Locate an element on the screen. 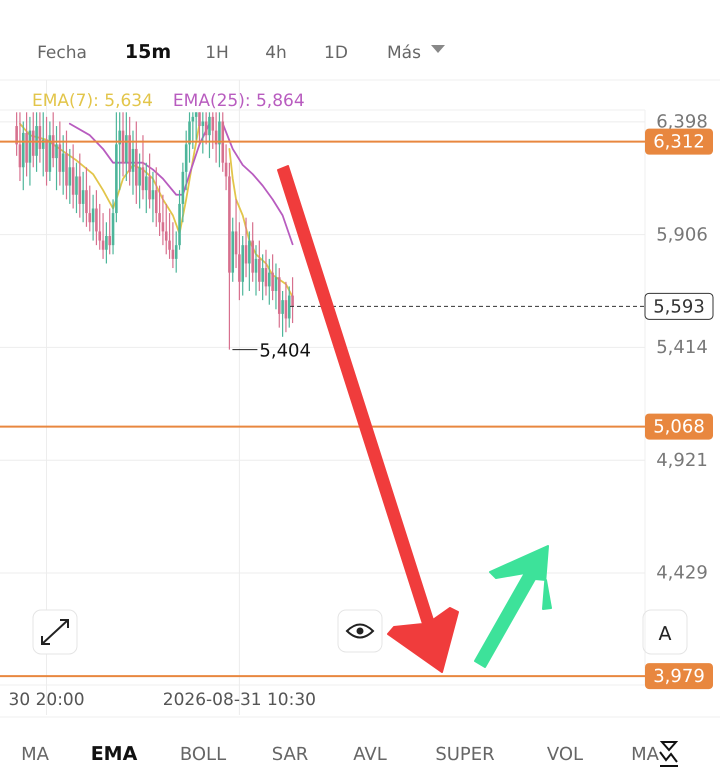 The image size is (720, 783). text: 1H is located at coordinates (217, 53).